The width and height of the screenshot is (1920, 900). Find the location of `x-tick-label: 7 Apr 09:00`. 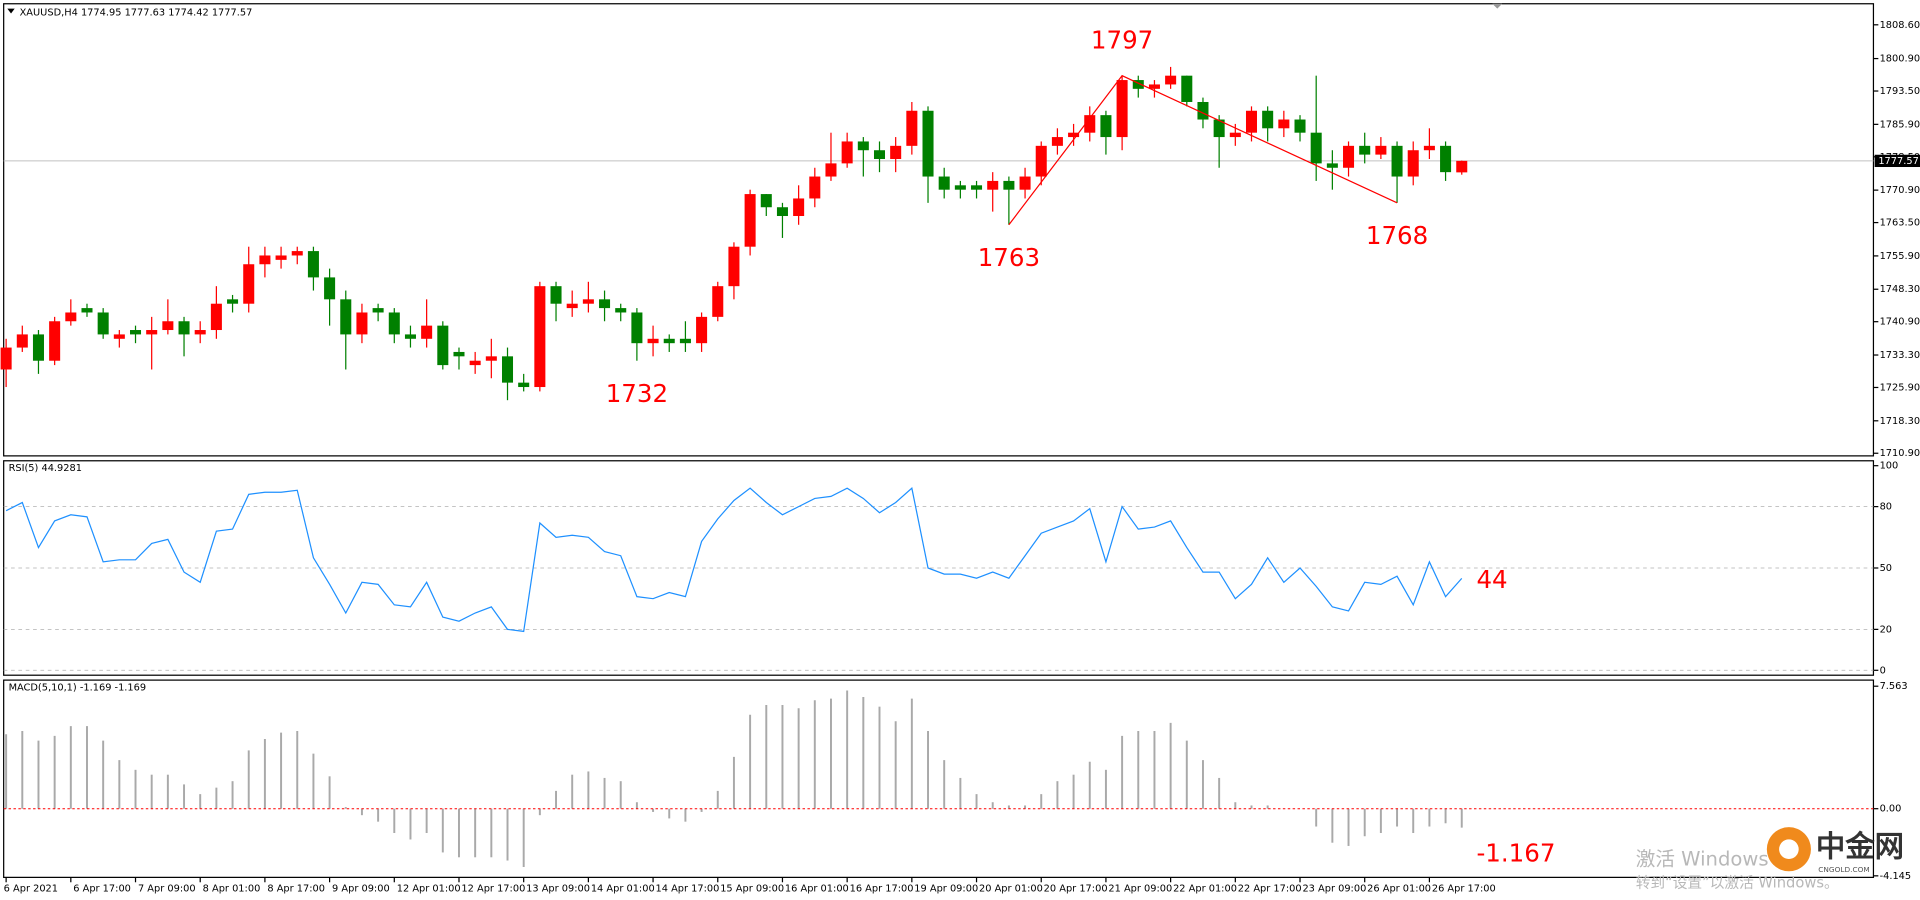

x-tick-label: 7 Apr 09:00 is located at coordinates (167, 888).